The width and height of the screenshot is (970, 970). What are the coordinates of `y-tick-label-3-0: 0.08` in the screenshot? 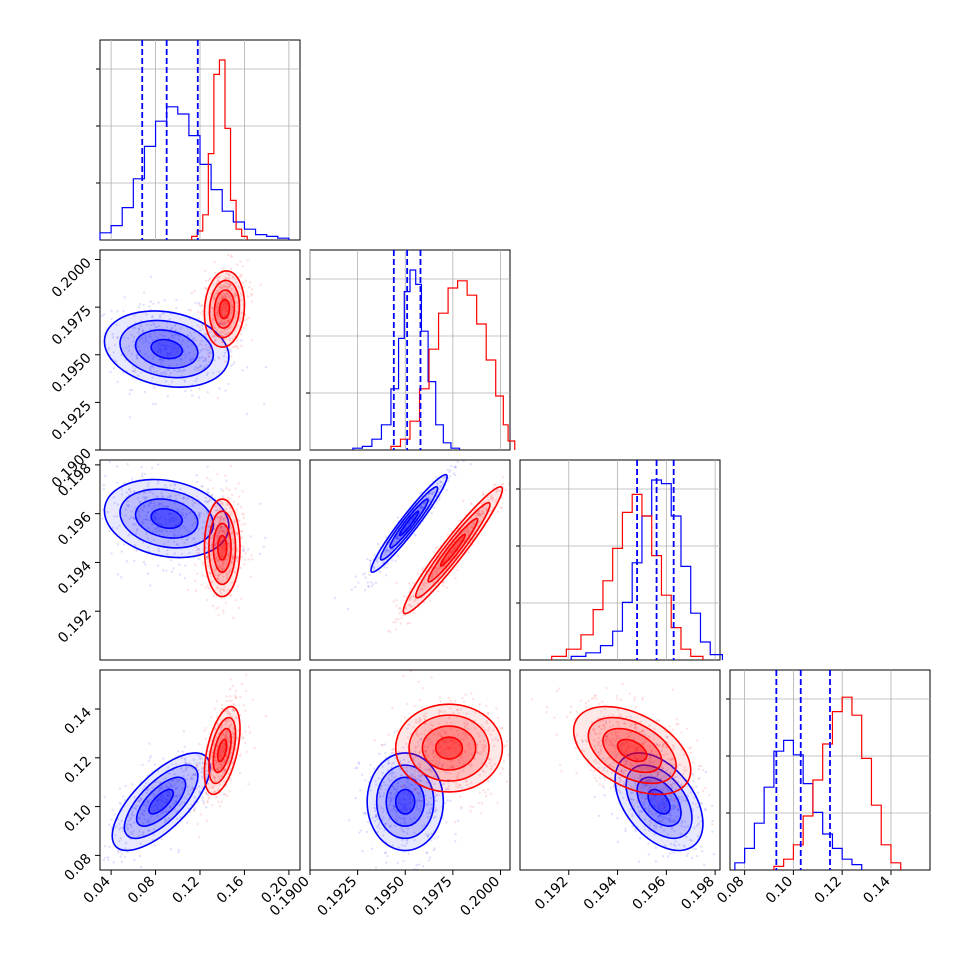 It's located at (77, 867).